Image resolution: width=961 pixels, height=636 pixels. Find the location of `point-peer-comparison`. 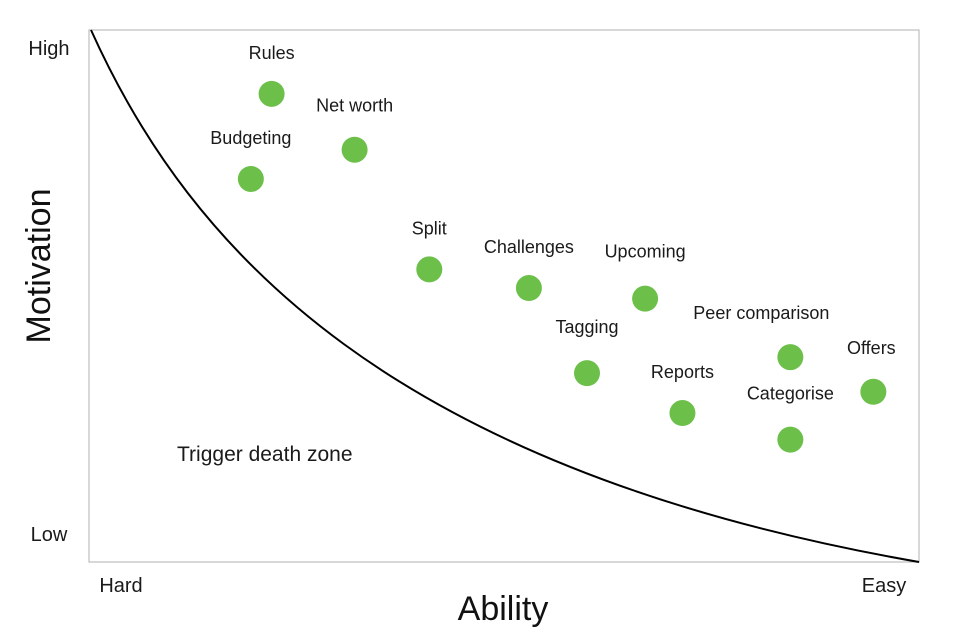

point-peer-comparison is located at coordinates (790, 357).